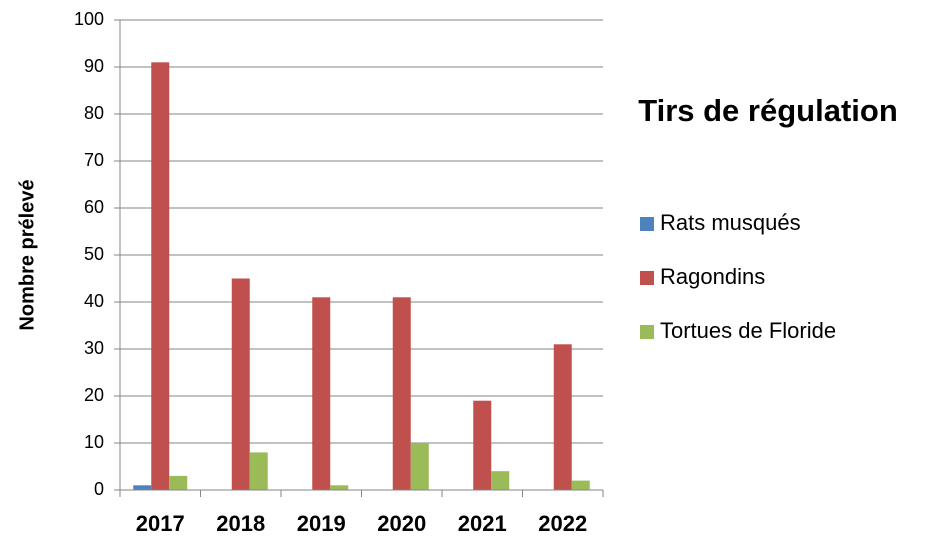  What do you see at coordinates (89, 19) in the screenshot?
I see `y-tick-label: 100` at bounding box center [89, 19].